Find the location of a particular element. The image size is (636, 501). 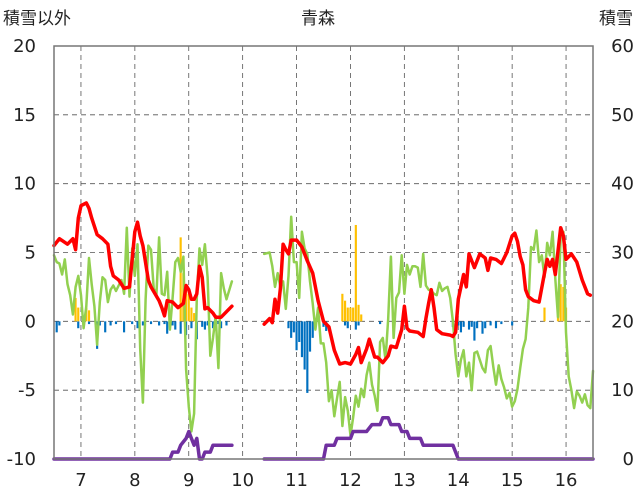

left-tick-label: -10 is located at coordinates (21, 459).